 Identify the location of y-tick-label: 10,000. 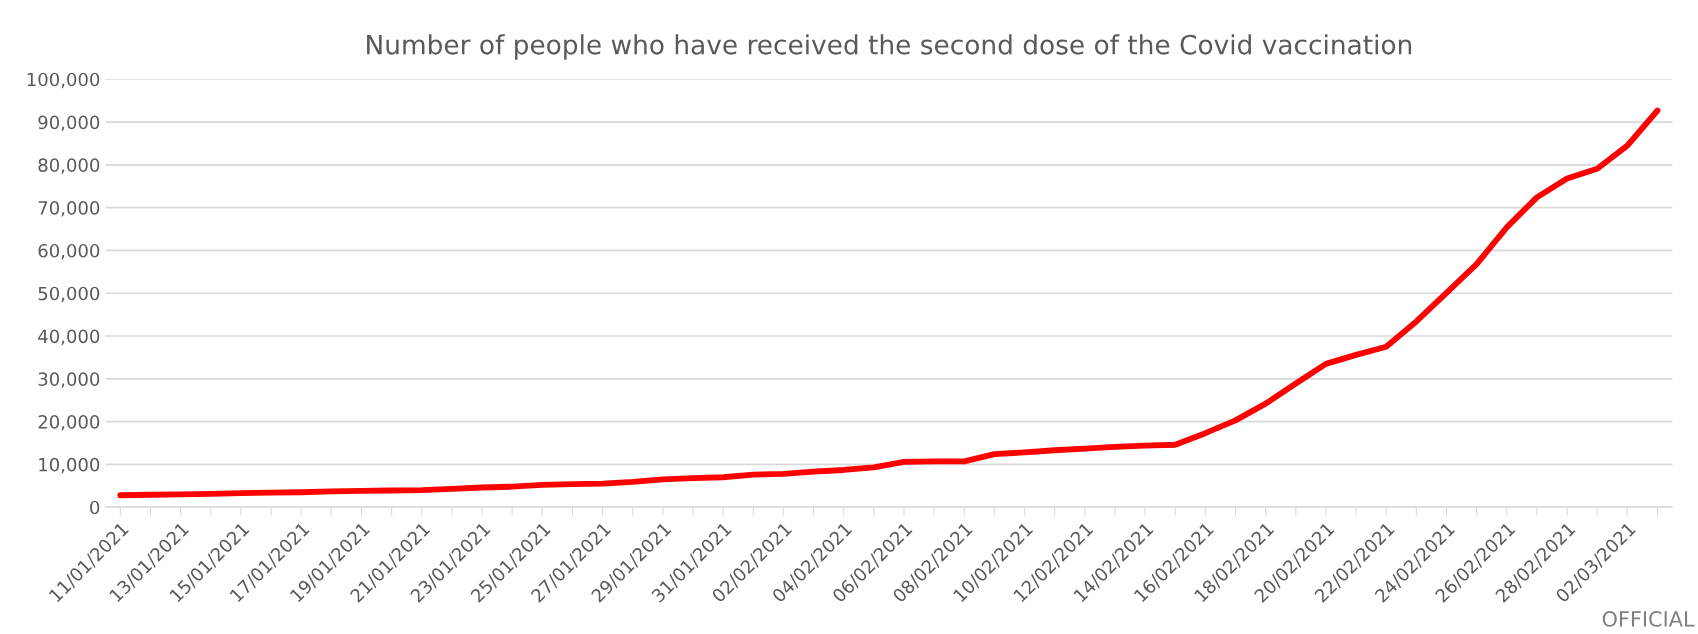
(69, 465).